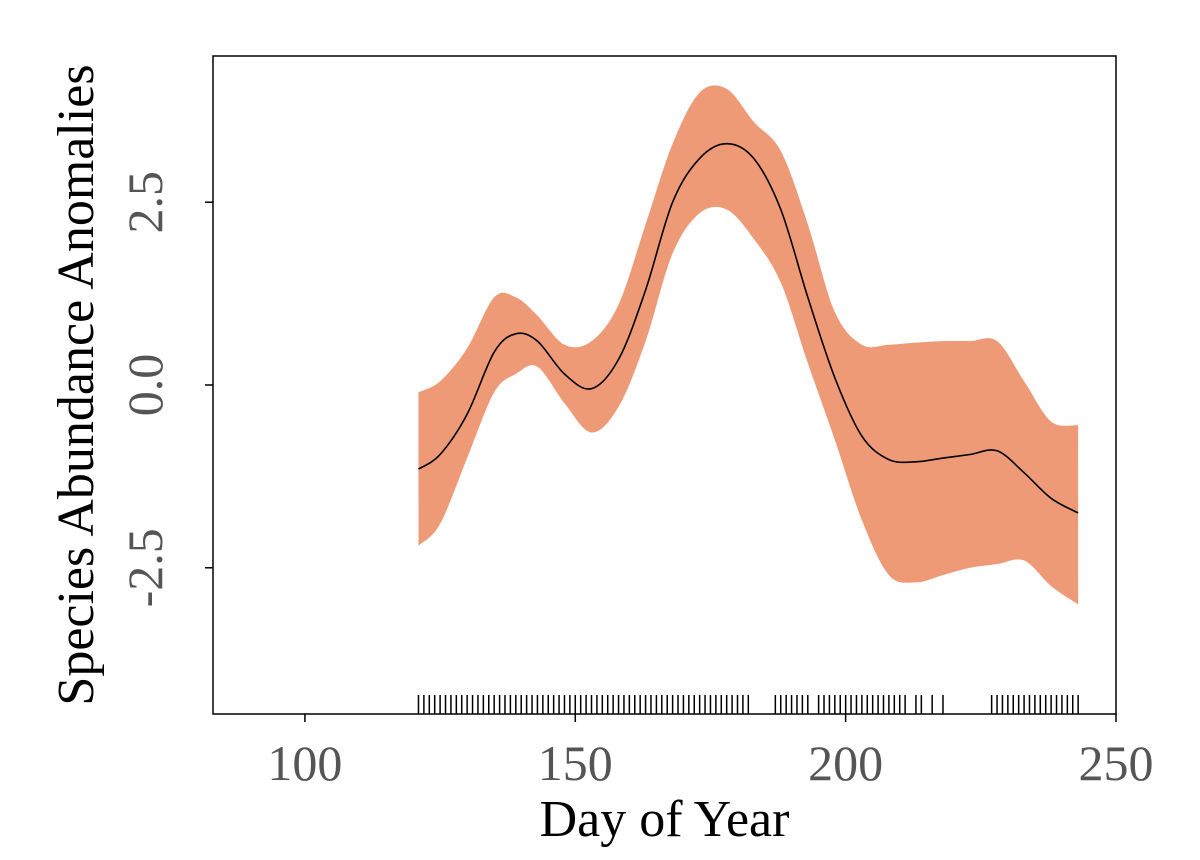  What do you see at coordinates (1116, 763) in the screenshot?
I see `x-tick-label: 250` at bounding box center [1116, 763].